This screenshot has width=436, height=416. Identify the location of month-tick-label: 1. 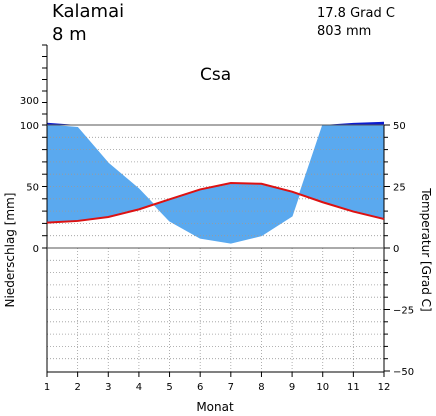
(47, 387).